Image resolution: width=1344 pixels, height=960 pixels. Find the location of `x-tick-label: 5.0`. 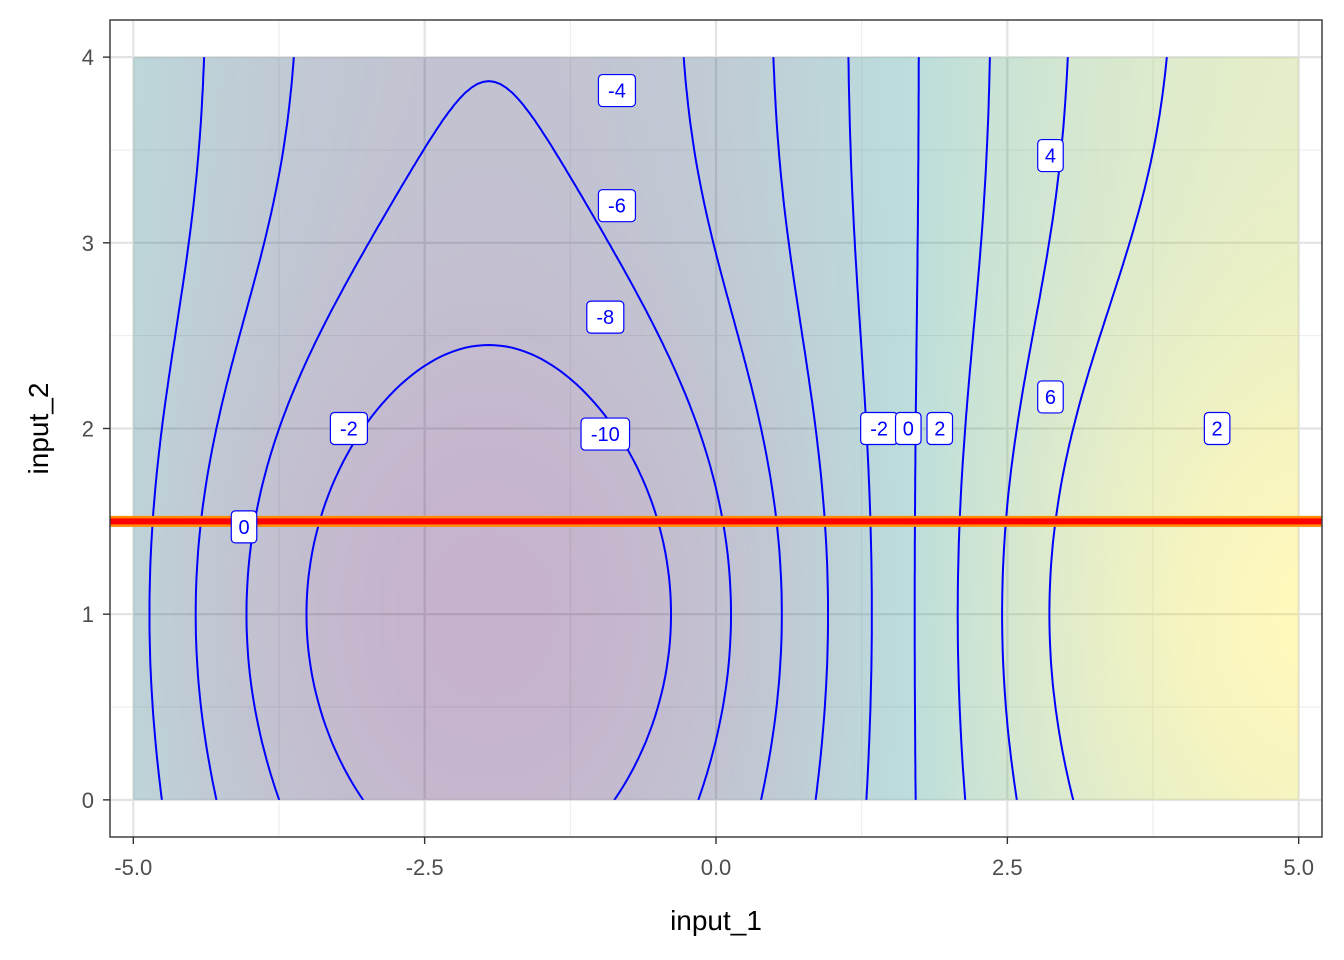

x-tick-label: 5.0 is located at coordinates (1298, 867).